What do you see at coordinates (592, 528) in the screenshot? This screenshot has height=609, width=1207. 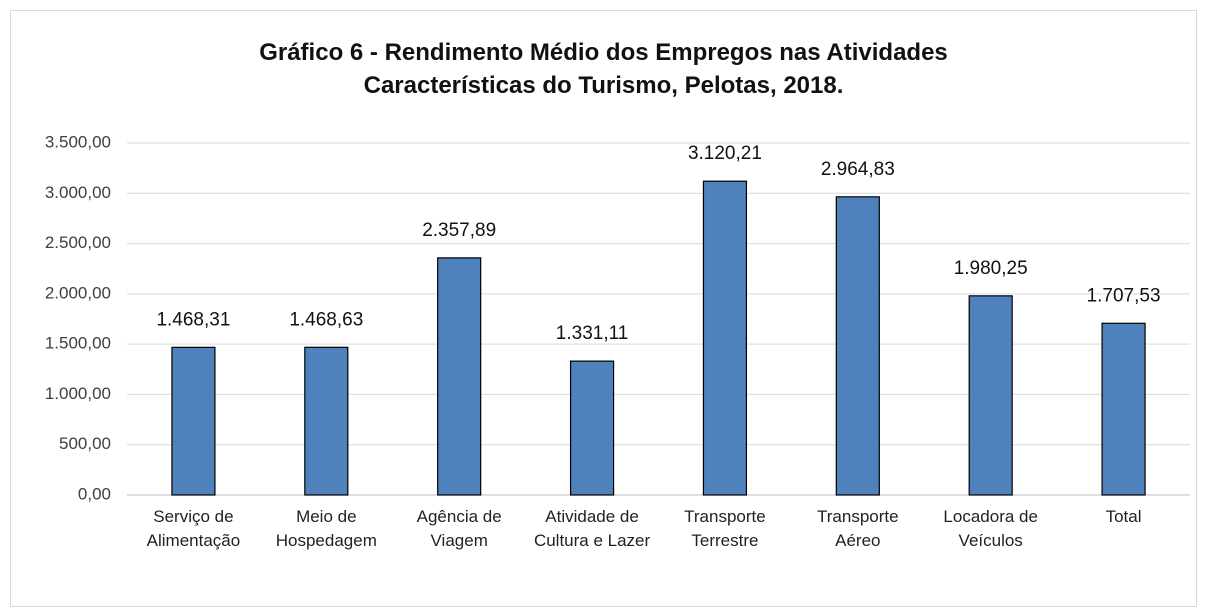 I see `x-tick-label: Atividade de Cultura e Lazer` at bounding box center [592, 528].